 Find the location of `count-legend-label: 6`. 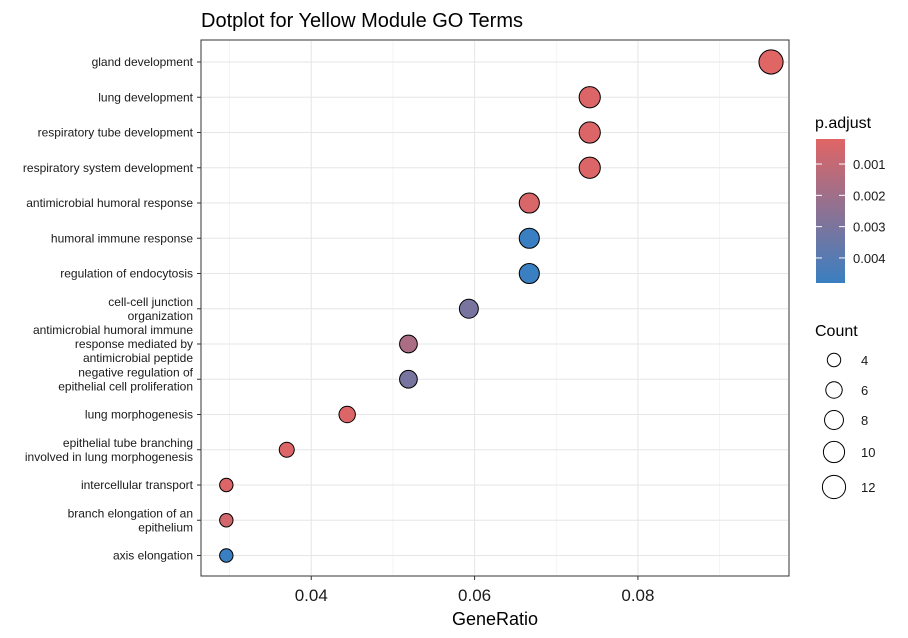

count-legend-label: 6 is located at coordinates (864, 390).